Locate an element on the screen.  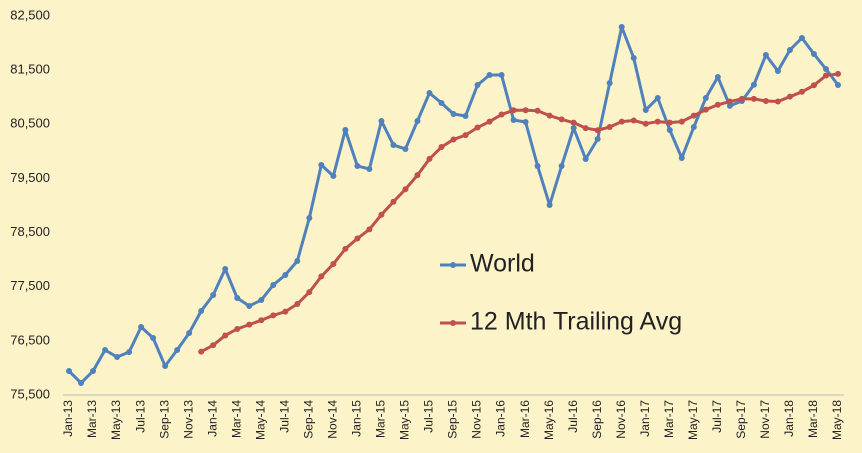
x-tick-label: Mar-17 is located at coordinates (669, 419).